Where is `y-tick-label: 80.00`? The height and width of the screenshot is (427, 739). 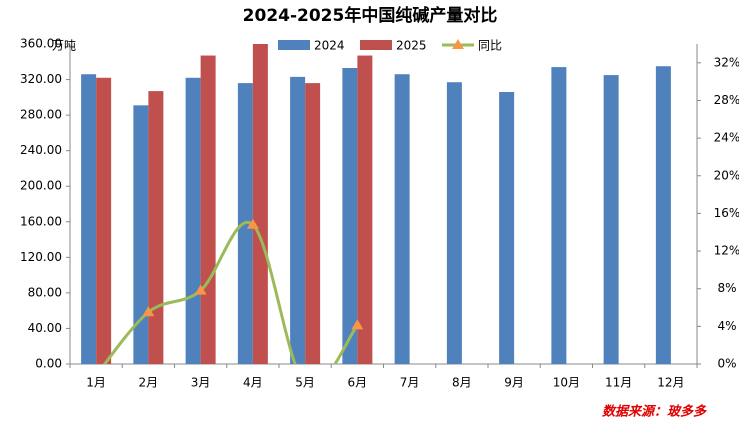
y-tick-label: 80.00 is located at coordinates (45, 292).